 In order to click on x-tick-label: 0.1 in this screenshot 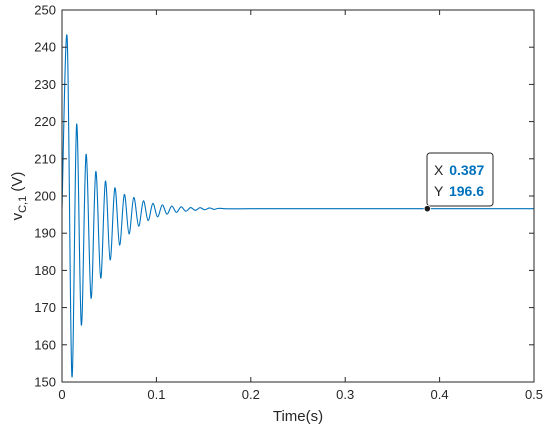, I will do `click(156, 394)`.